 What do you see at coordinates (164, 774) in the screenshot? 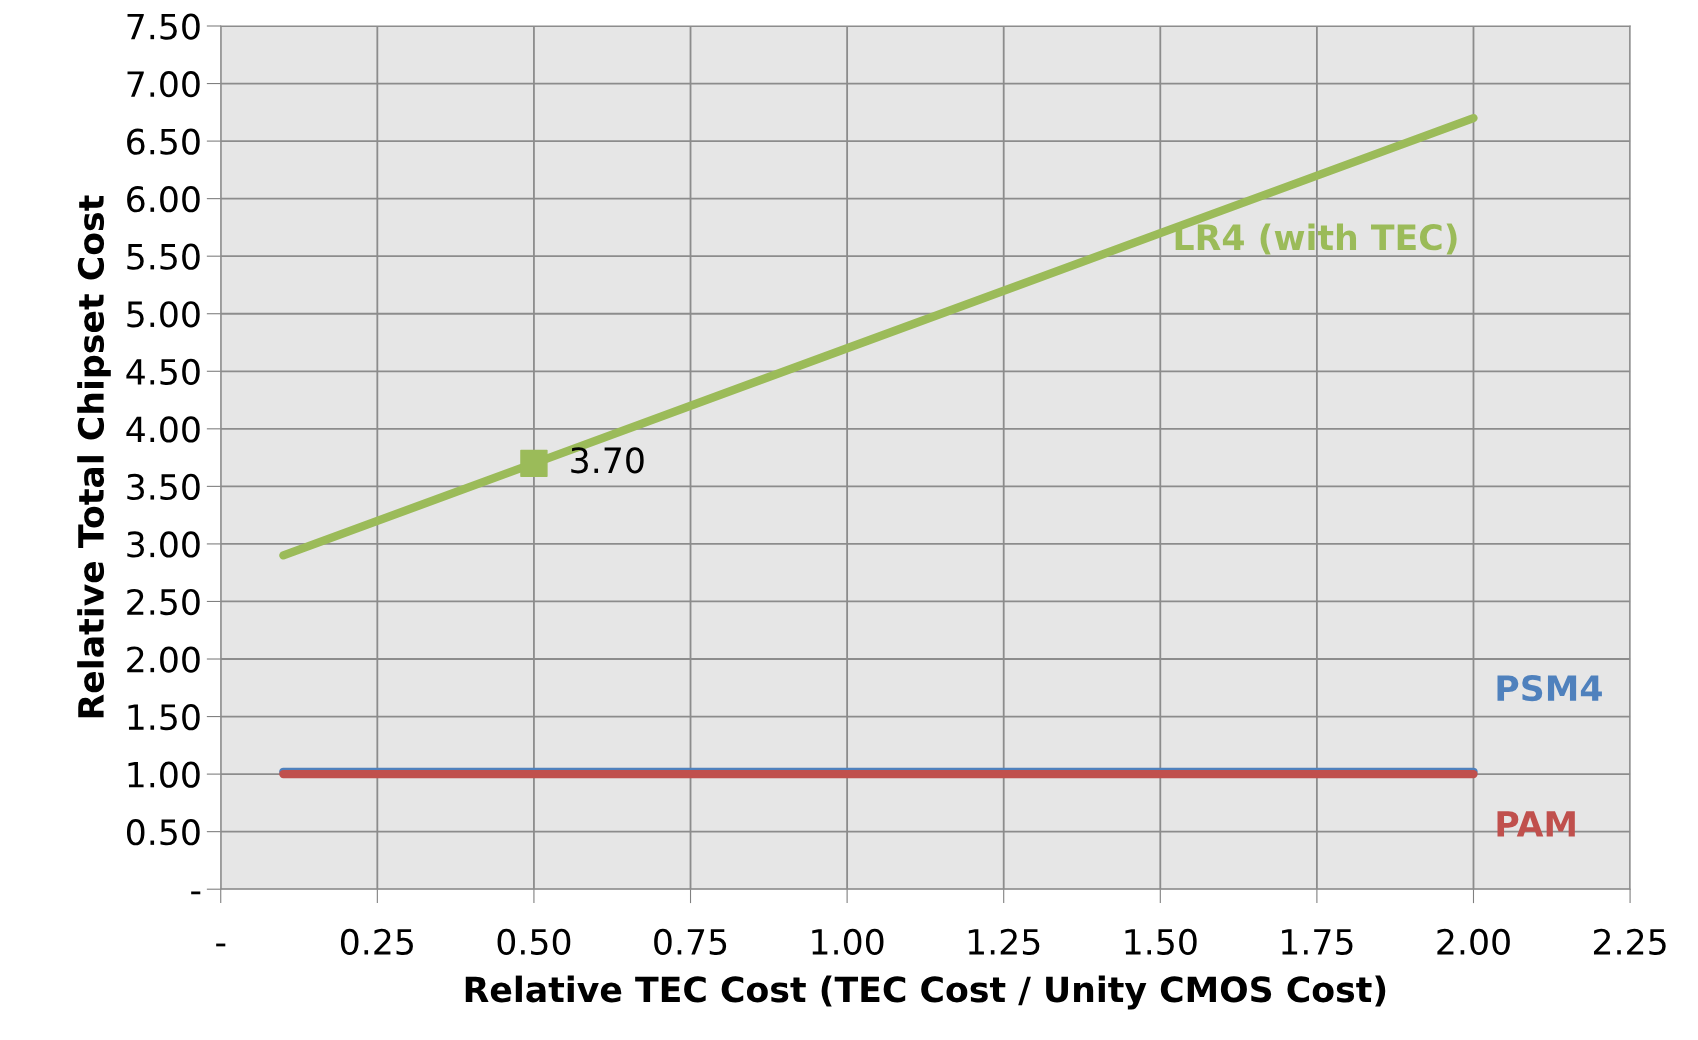
I see `y-tick-label: 1.00` at bounding box center [164, 774].